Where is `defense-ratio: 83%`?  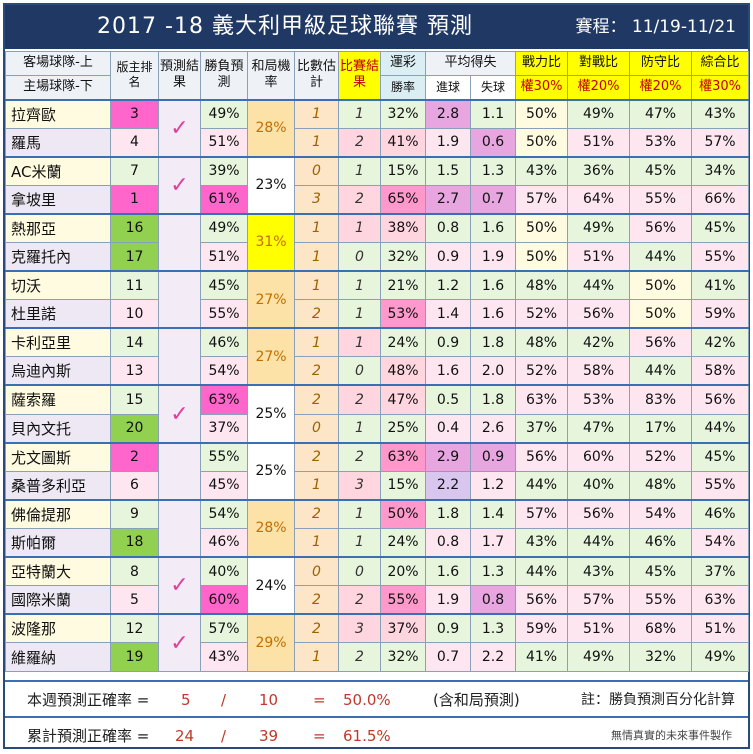 defense-ratio: 83% is located at coordinates (661, 399).